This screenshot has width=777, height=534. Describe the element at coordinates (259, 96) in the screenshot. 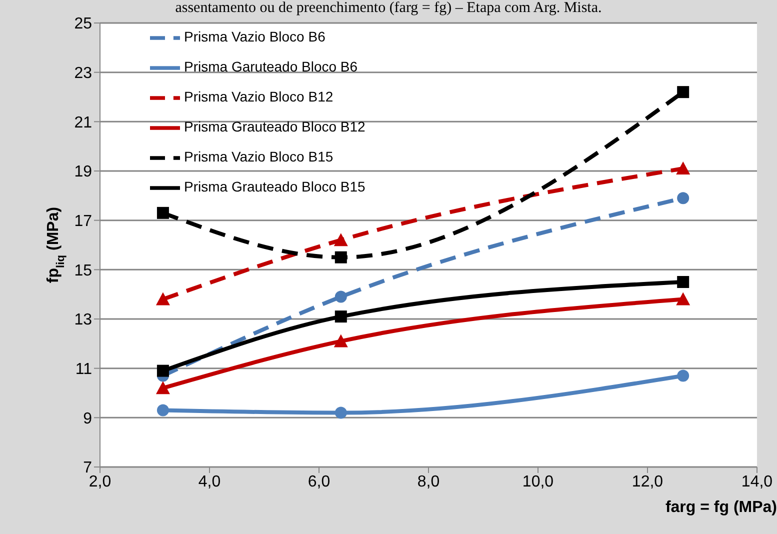

I see `legend-label: Prisma Vazio Bloco B12` at that location.